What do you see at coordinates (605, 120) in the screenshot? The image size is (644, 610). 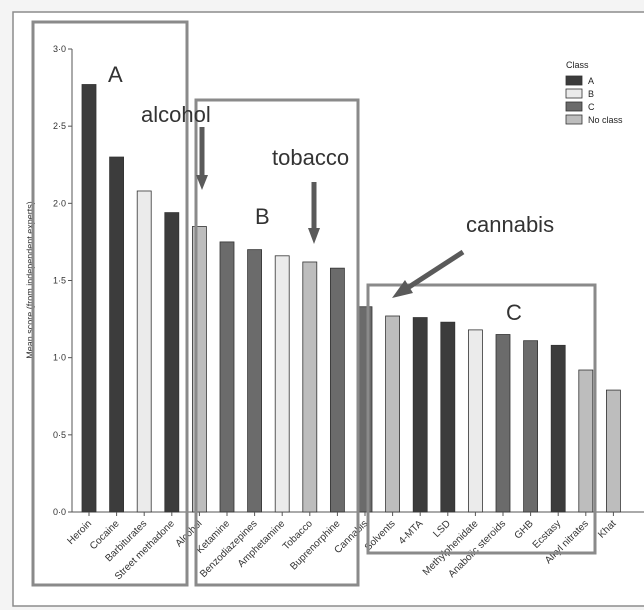 I see `legend-label: No class` at bounding box center [605, 120].